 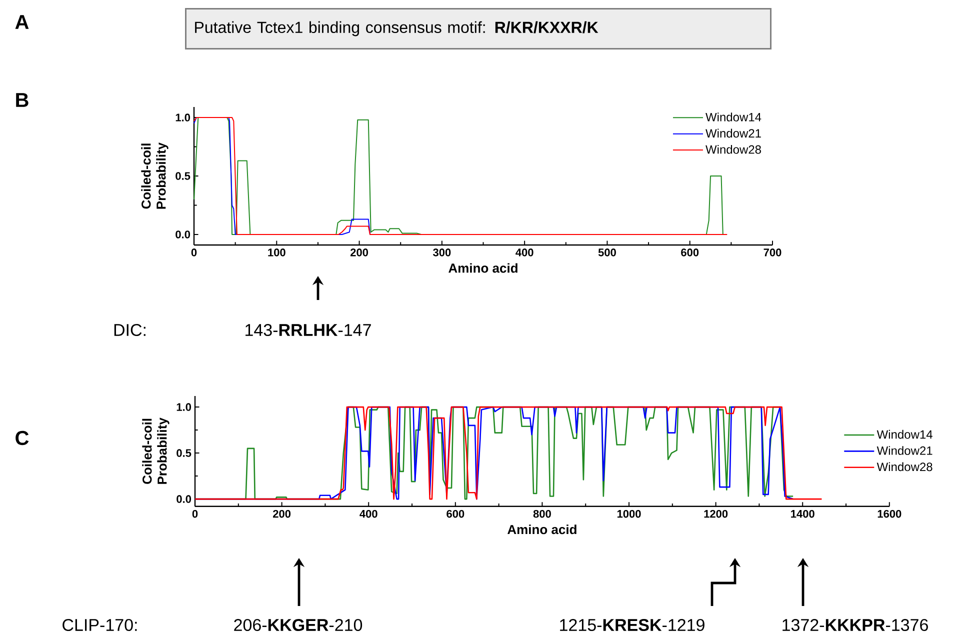 I want to click on x-tick-label: 300, so click(x=442, y=252).